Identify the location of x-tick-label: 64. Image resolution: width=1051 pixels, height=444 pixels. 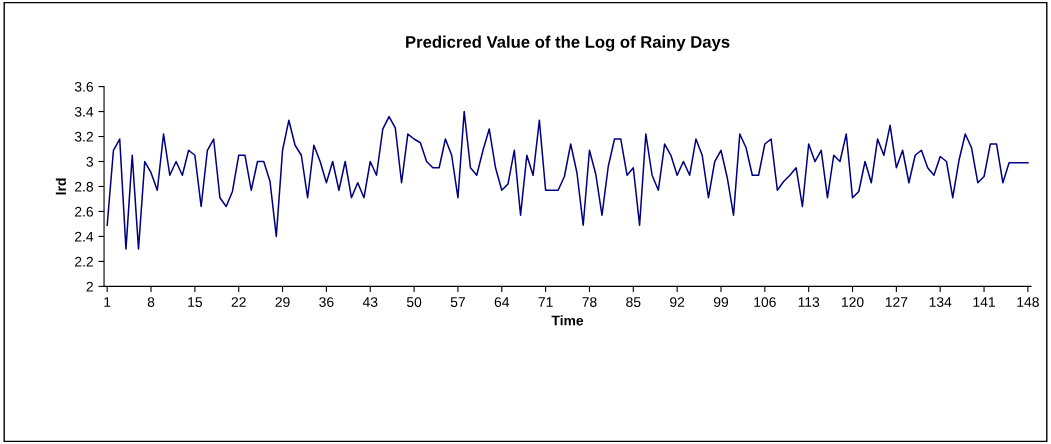
(502, 302).